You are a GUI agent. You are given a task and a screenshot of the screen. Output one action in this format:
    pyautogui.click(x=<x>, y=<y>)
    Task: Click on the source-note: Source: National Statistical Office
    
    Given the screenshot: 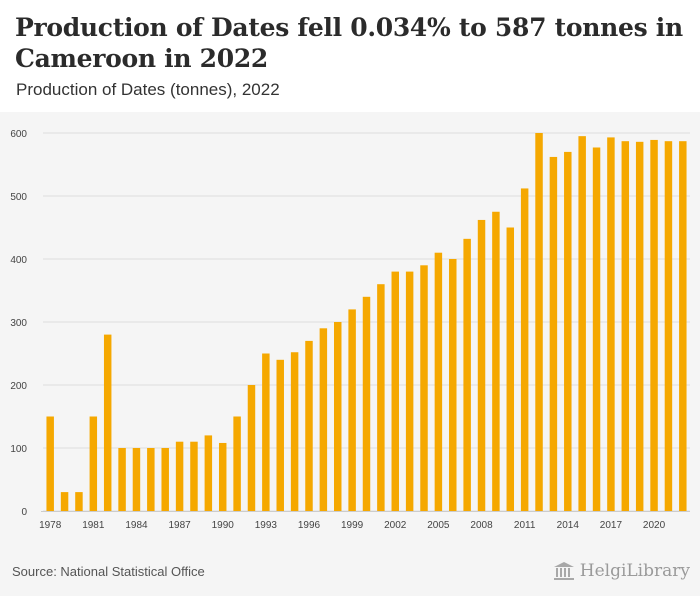 What is the action you would take?
    pyautogui.click(x=108, y=571)
    